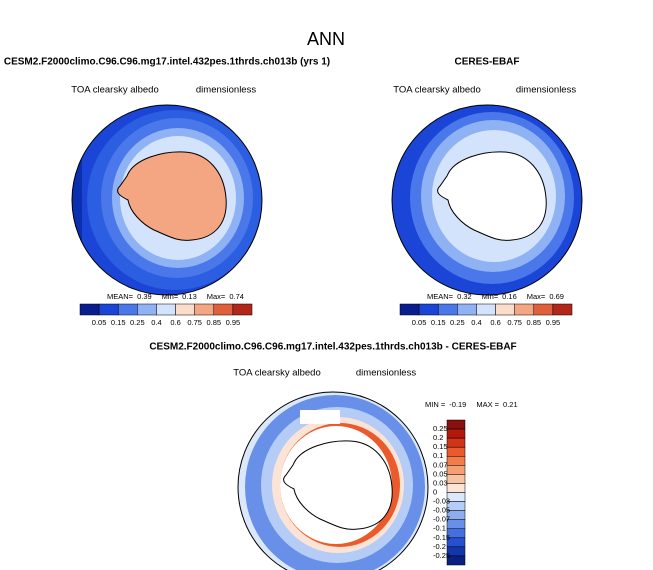  What do you see at coordinates (144, 296) in the screenshot?
I see `stat-value: 0.39` at bounding box center [144, 296].